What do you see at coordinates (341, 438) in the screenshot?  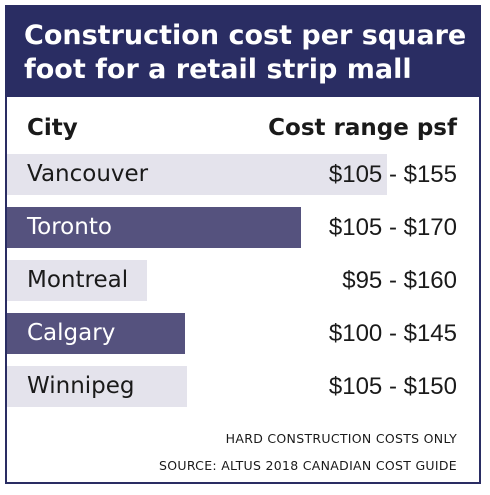 I see `footnote-hard-costs: HARD CONSTRUCTION COSTS ONLY` at bounding box center [341, 438].